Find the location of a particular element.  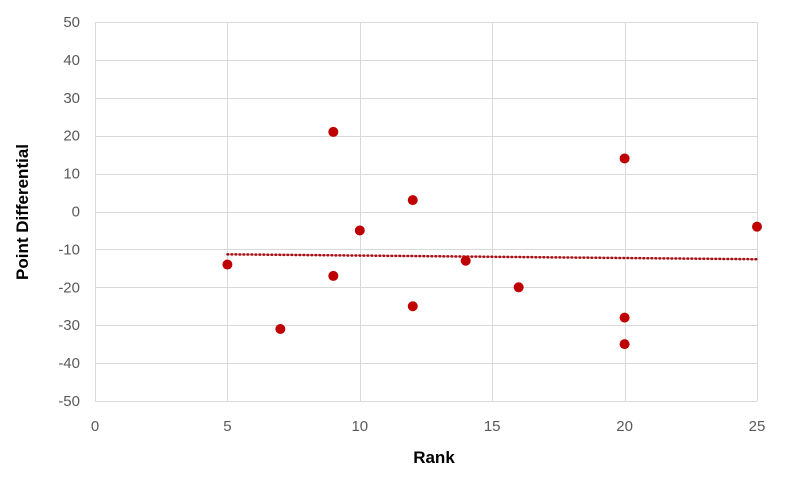

trendline-layer is located at coordinates (492, 257).